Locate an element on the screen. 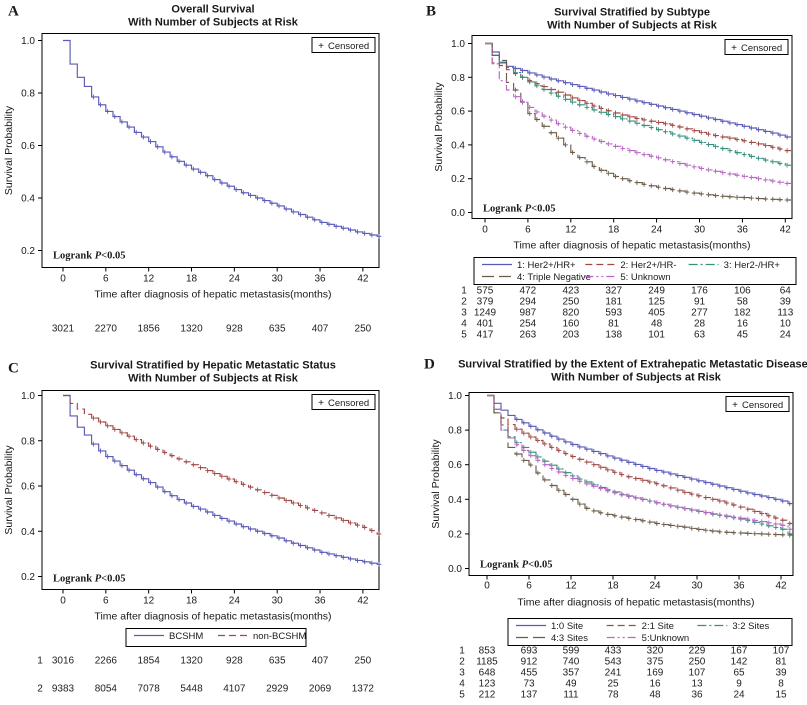  legend-item-label: 2: Her2+/HR- is located at coordinates (648, 265).